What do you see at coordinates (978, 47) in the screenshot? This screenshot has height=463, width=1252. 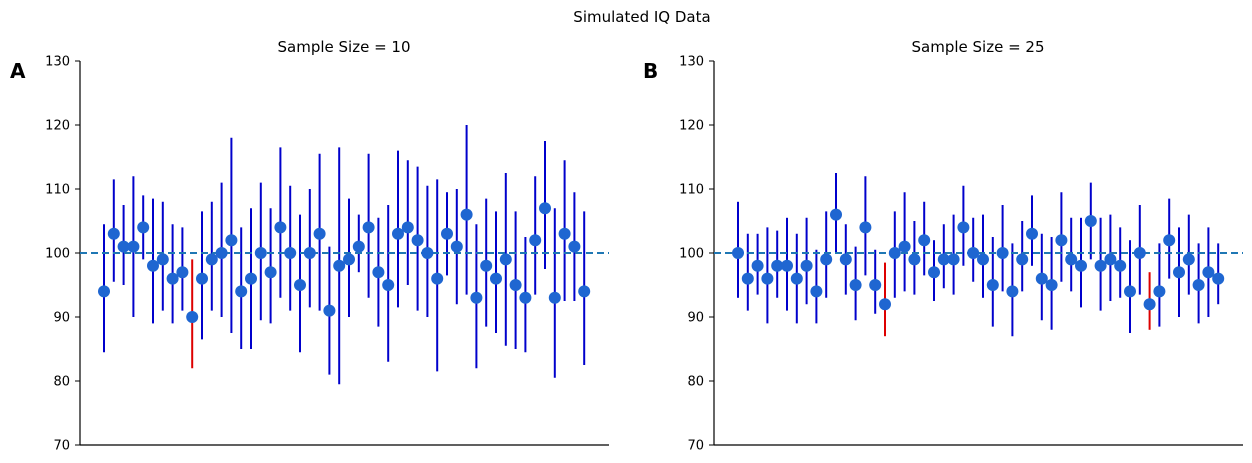 I see `chart-title: Sample Size = 25` at bounding box center [978, 47].